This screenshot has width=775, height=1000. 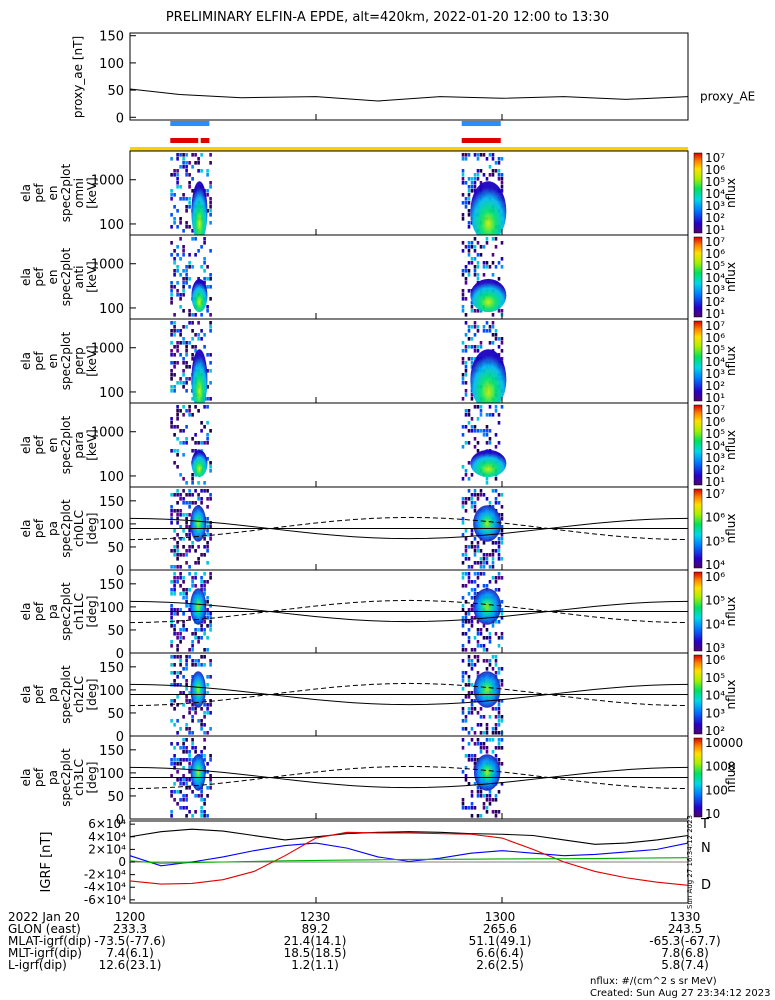 I want to click on created-timestamp: Created: Sun Aug 27 23:34:12 2023, so click(x=680, y=993).